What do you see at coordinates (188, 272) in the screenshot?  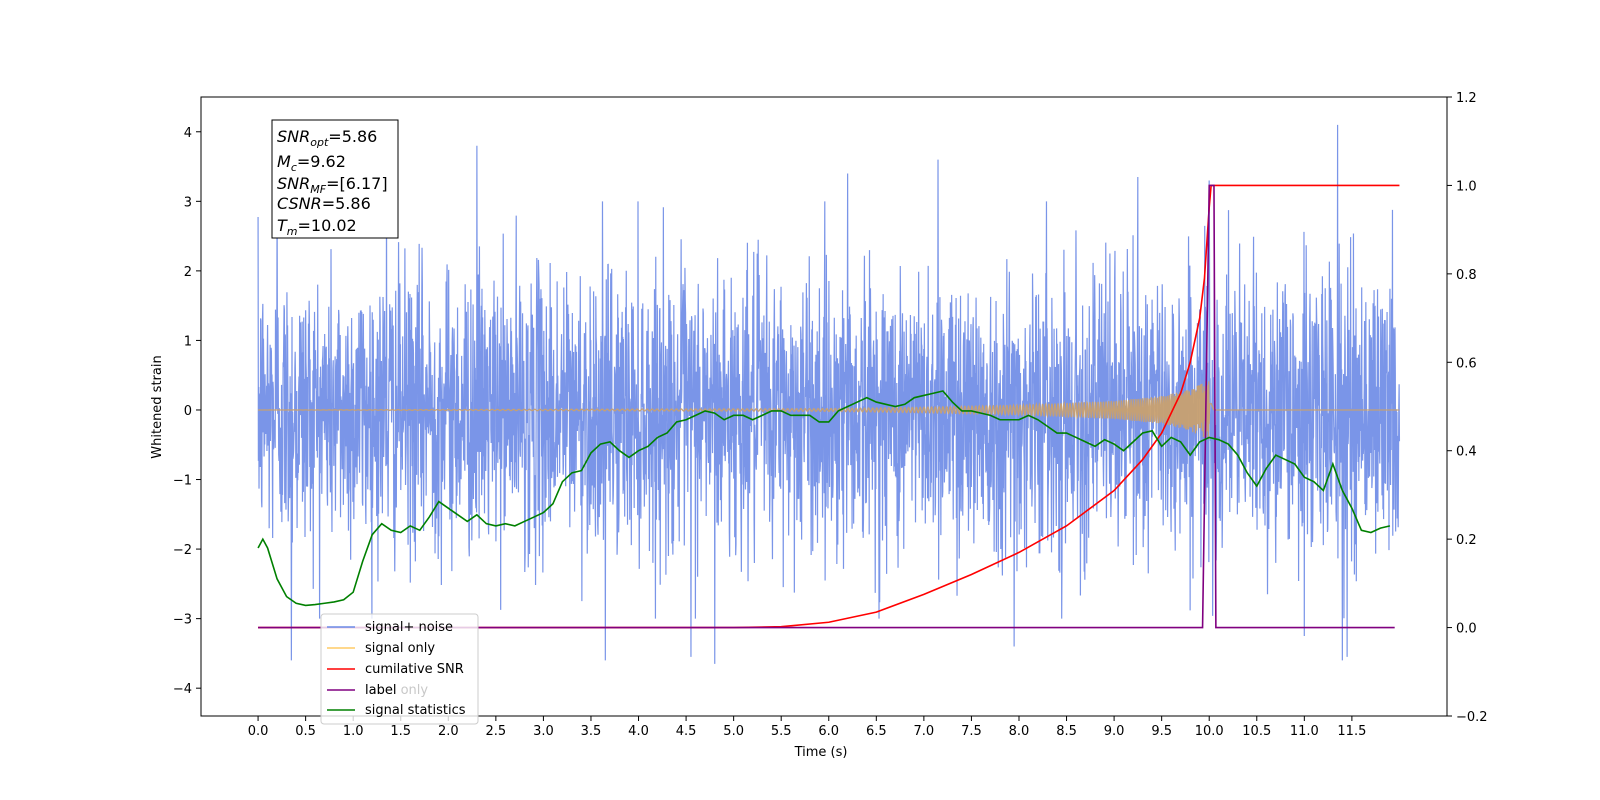 I see `y-tick-label: 2` at bounding box center [188, 272].